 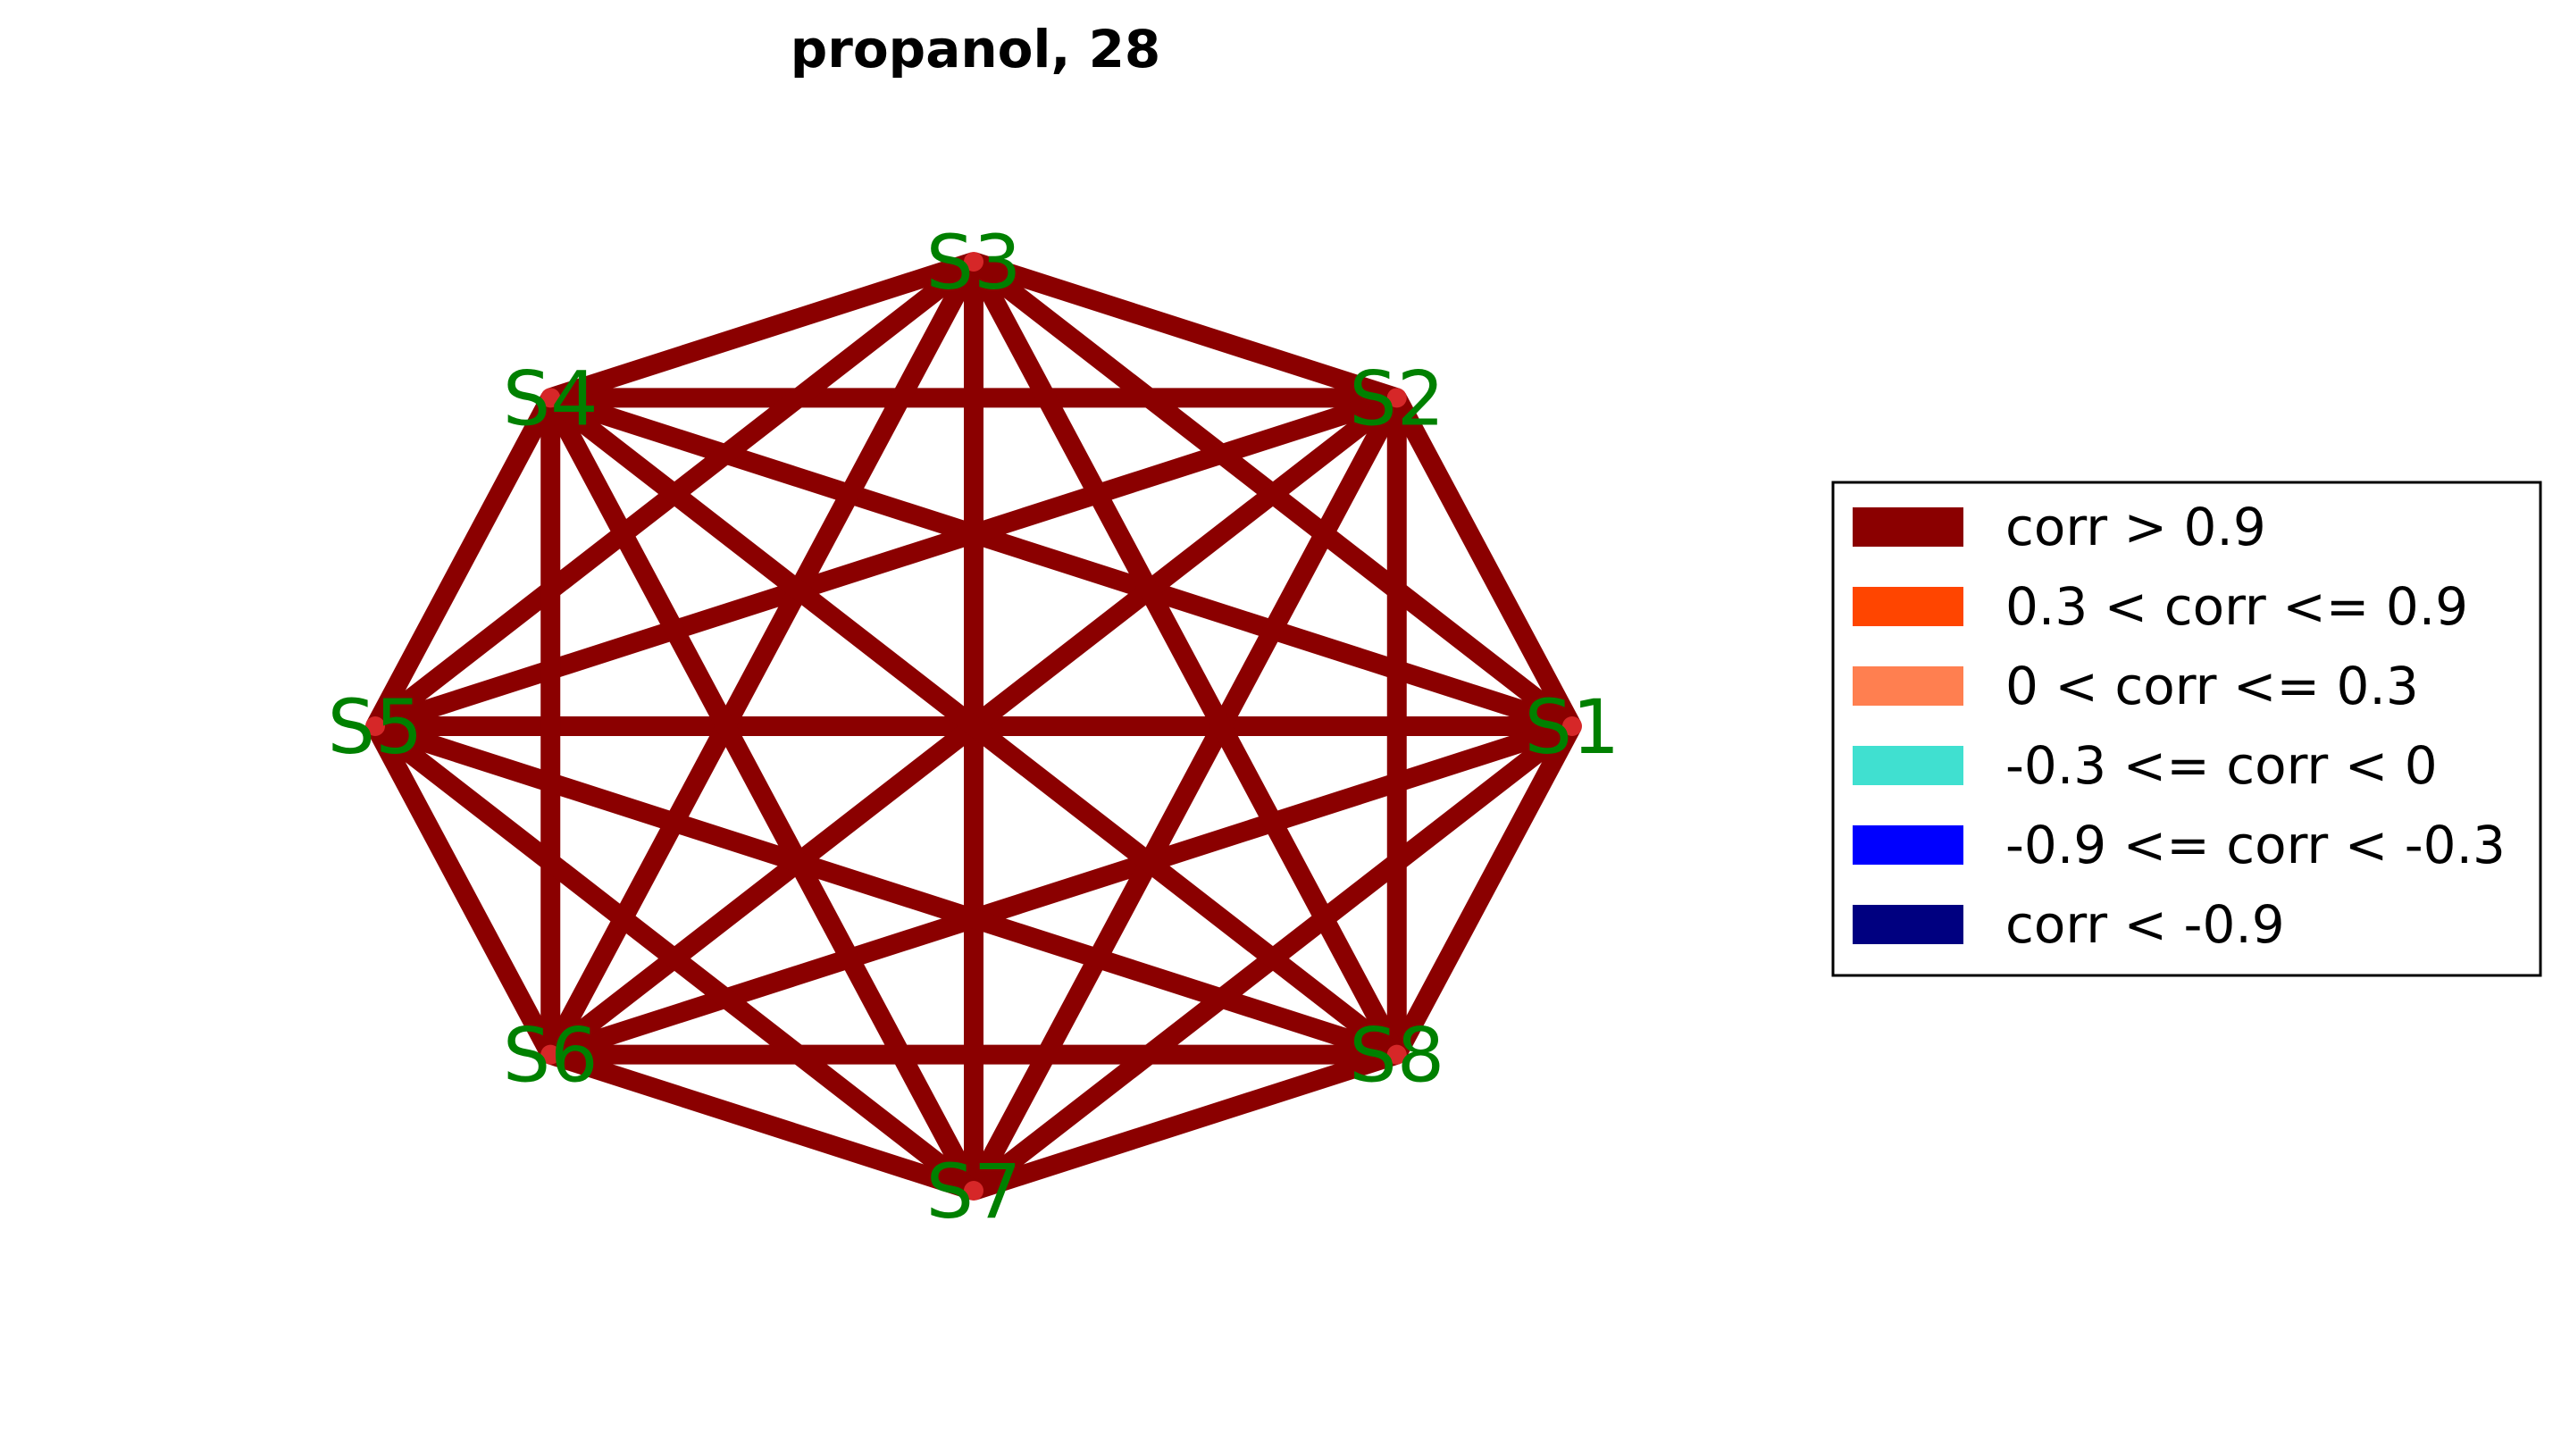 What do you see at coordinates (2236, 606) in the screenshot?
I see `legend-label-2: 0.3 < corr <= 0.9` at bounding box center [2236, 606].